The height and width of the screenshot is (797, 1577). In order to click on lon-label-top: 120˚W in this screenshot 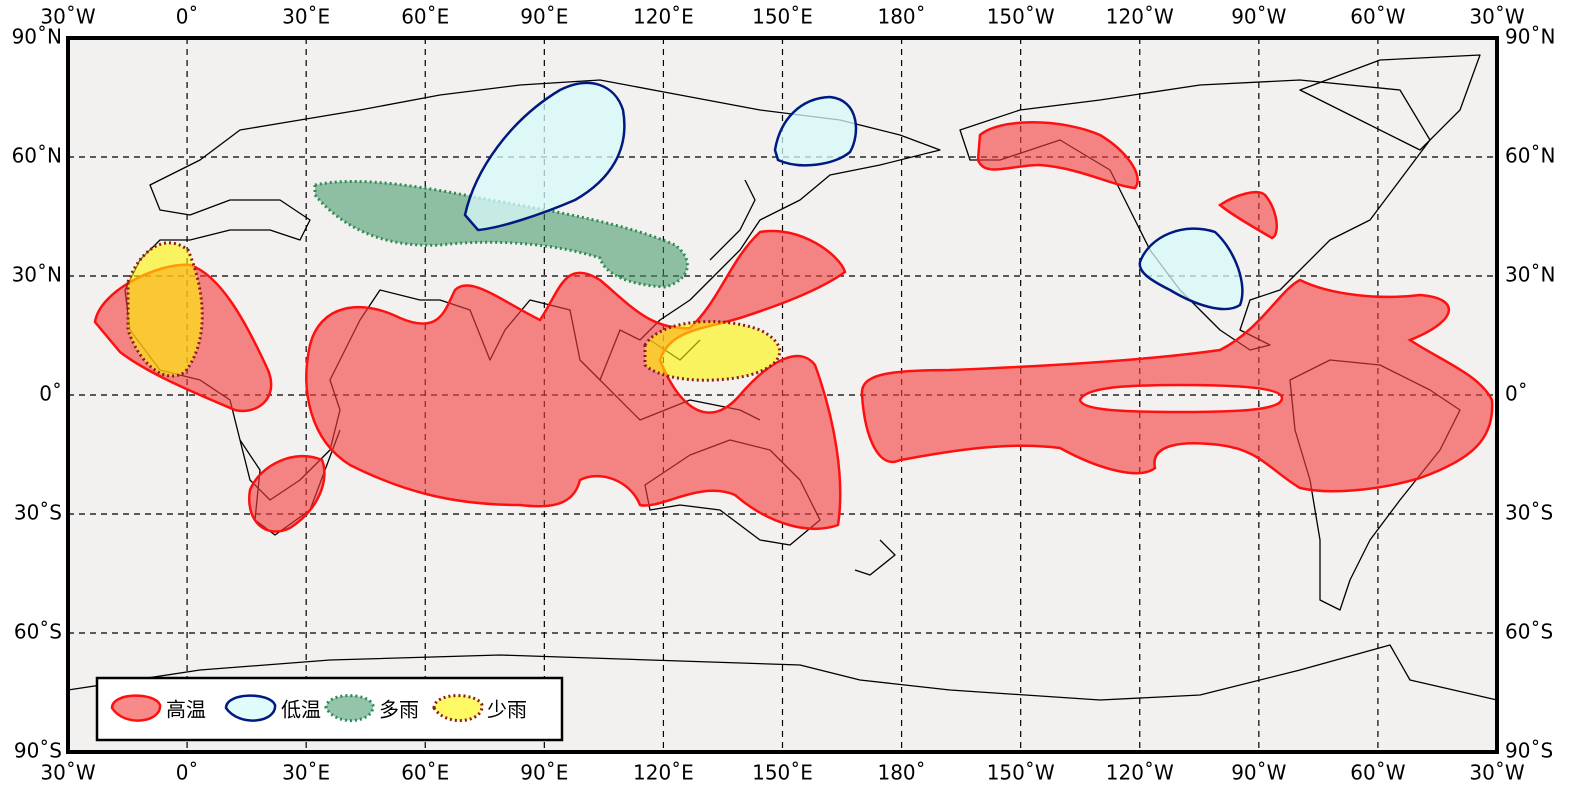, I will do `click(1140, 17)`.